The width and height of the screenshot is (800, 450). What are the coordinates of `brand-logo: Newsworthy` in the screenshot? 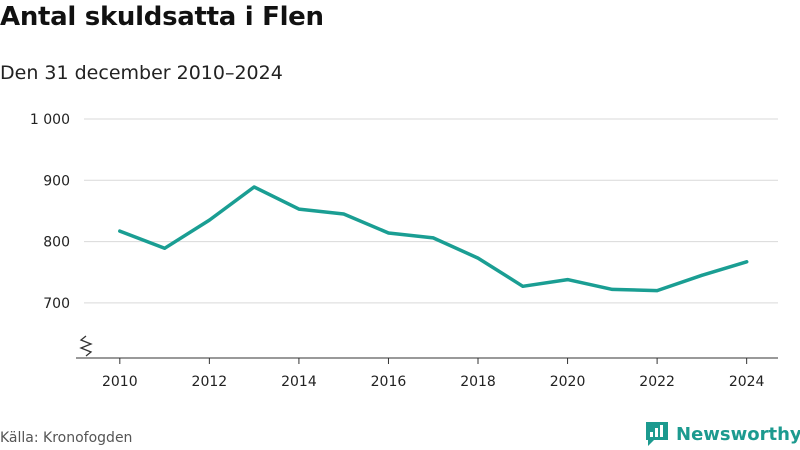 It's located at (722, 434).